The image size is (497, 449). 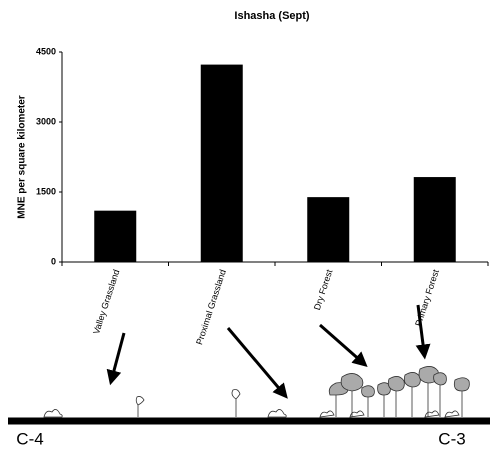 What do you see at coordinates (22, 156) in the screenshot?
I see `y-axis-label: MNE per square kilometer` at bounding box center [22, 156].